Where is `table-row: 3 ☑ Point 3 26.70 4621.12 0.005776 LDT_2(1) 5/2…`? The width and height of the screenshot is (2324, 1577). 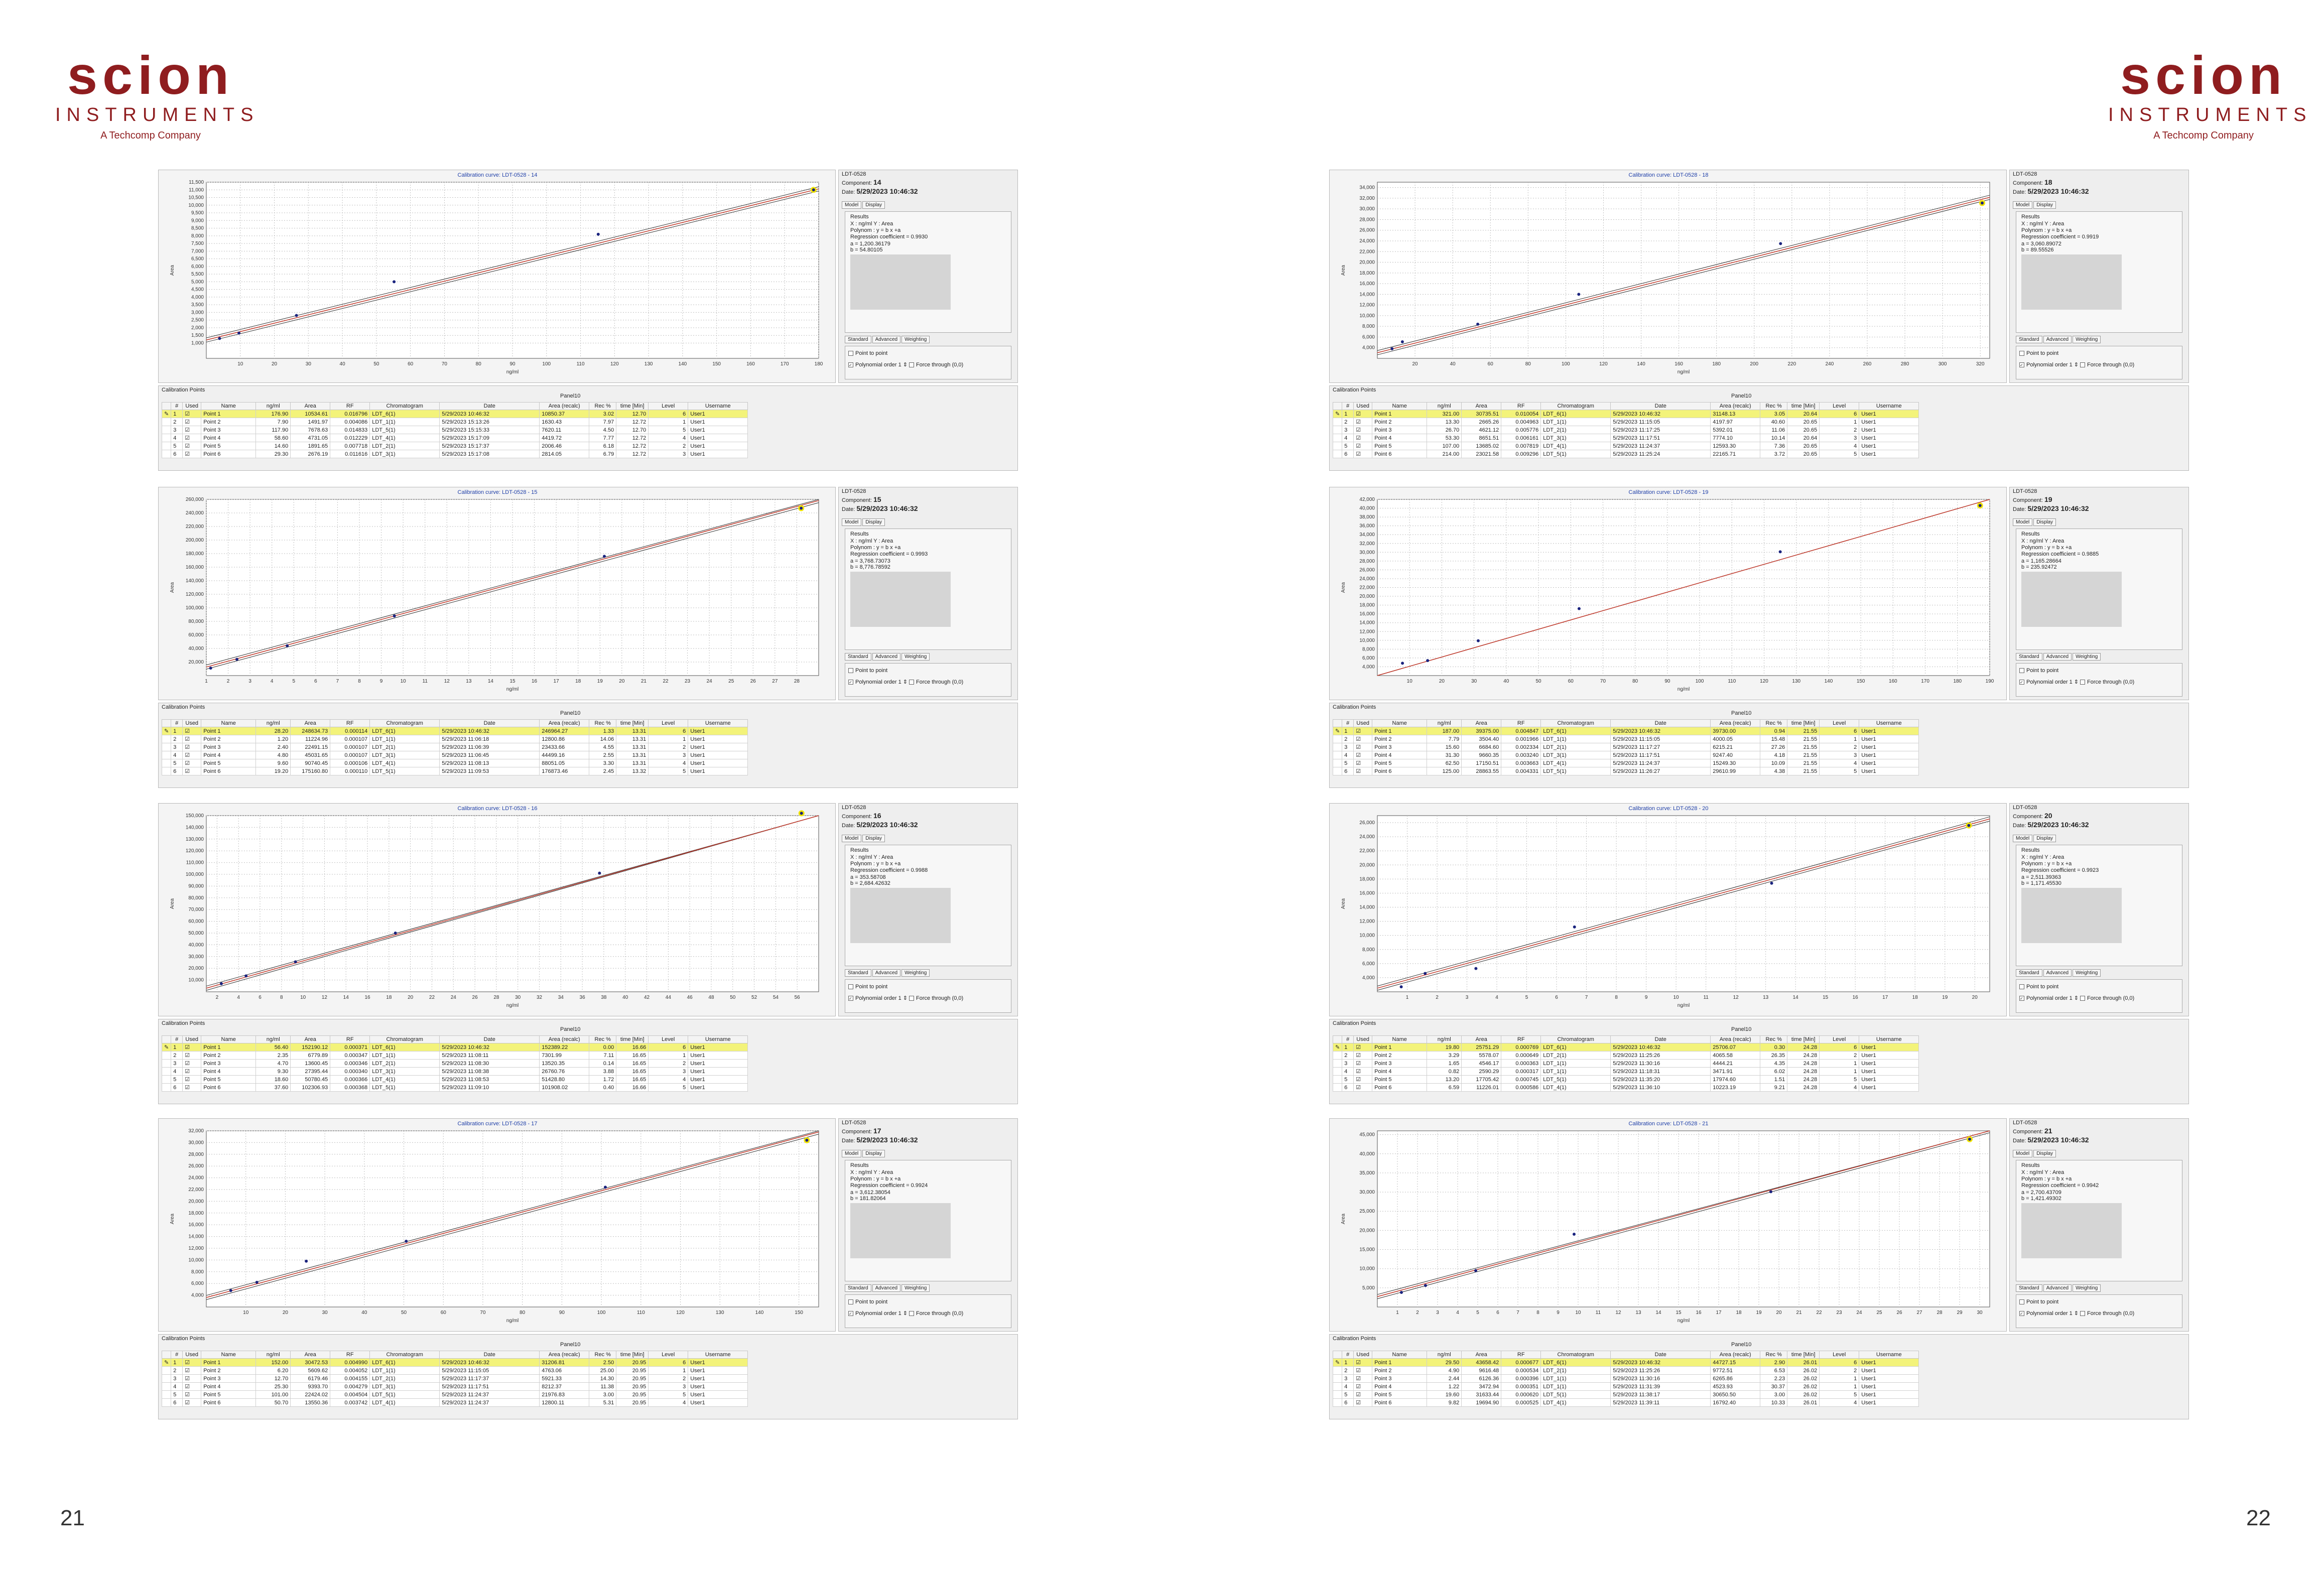
table-row: 3 ☑ Point 3 26.70 4621.12 0.005776 LDT_2(1) 5/2… is located at coordinates (1625, 430).